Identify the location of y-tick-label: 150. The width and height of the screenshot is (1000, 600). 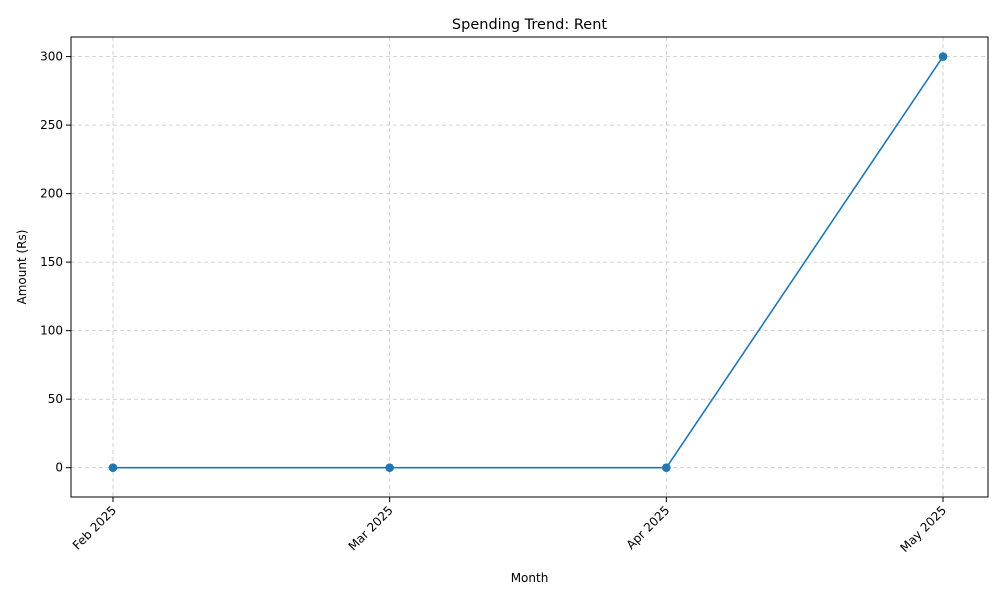
(51, 262).